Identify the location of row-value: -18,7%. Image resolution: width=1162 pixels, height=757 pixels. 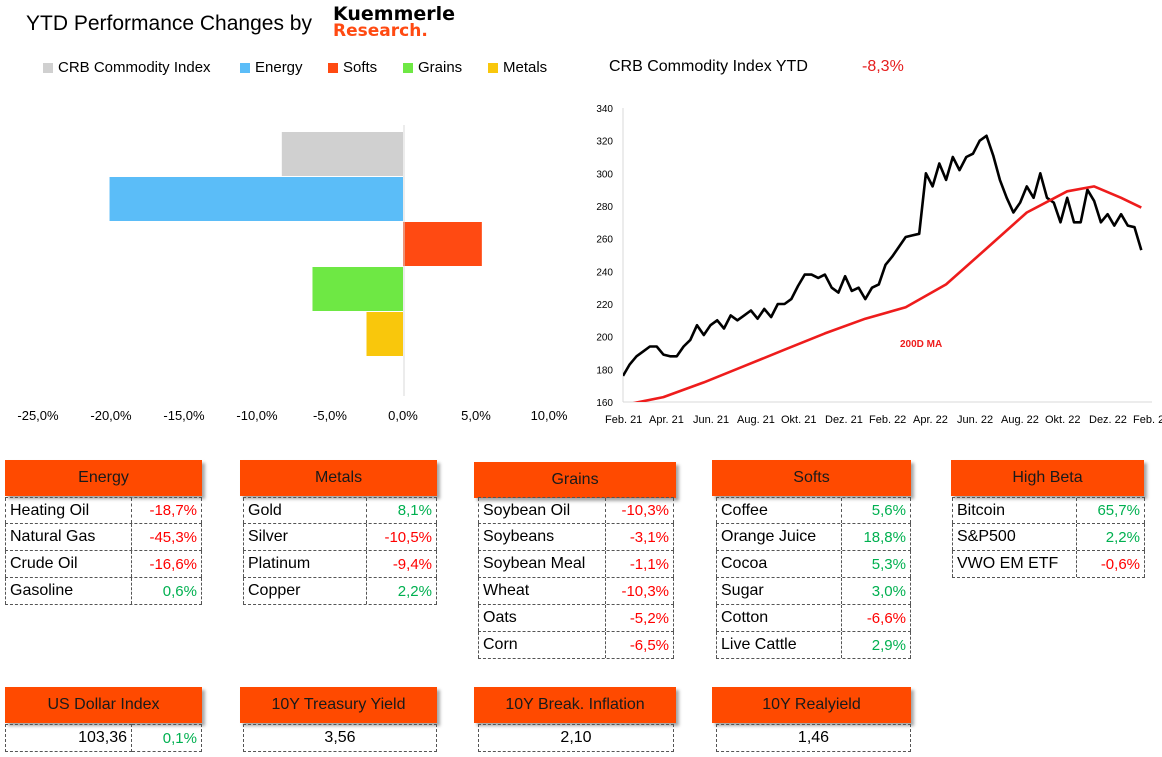
(167, 510).